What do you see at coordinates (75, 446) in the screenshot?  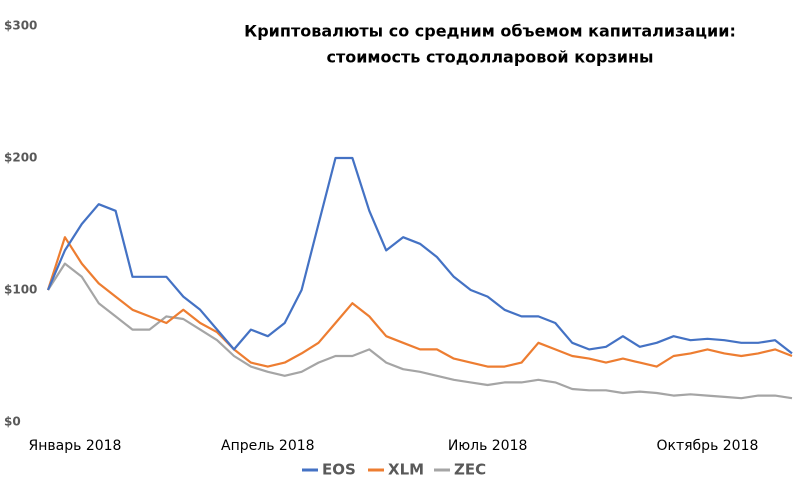 I see `x-tick-label: Январь 2018` at bounding box center [75, 446].